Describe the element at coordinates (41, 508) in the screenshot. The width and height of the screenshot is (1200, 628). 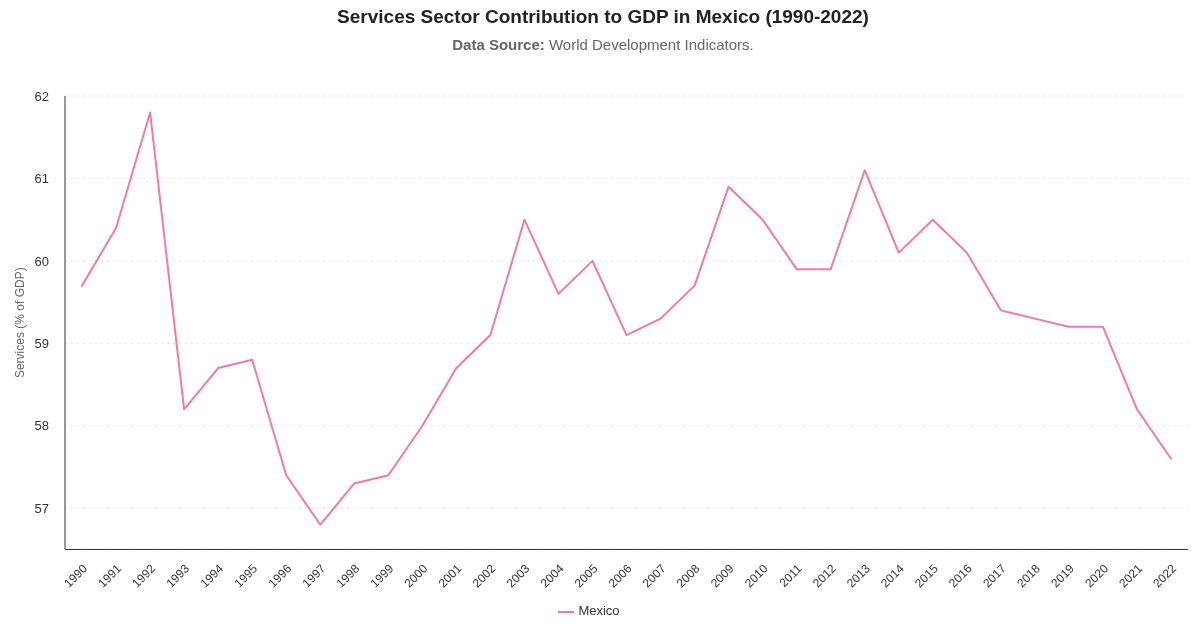
I see `y-tick-label: 57` at that location.